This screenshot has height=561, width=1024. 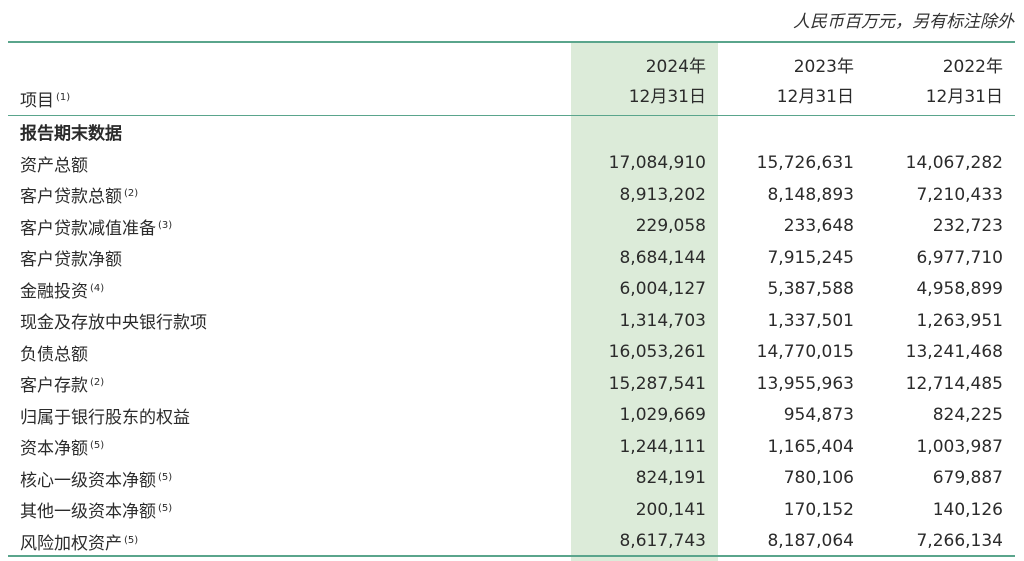 What do you see at coordinates (79, 197) in the screenshot?
I see `row-label: 客户贷款总额 (2)` at bounding box center [79, 197].